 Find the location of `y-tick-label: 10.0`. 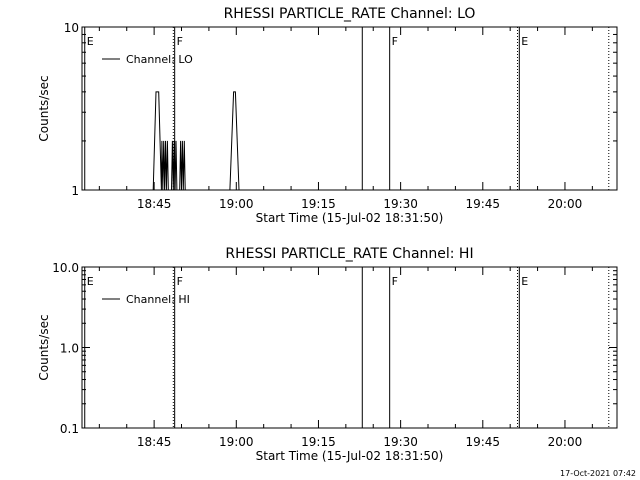

y-tick-label: 10.0 is located at coordinates (65, 268).